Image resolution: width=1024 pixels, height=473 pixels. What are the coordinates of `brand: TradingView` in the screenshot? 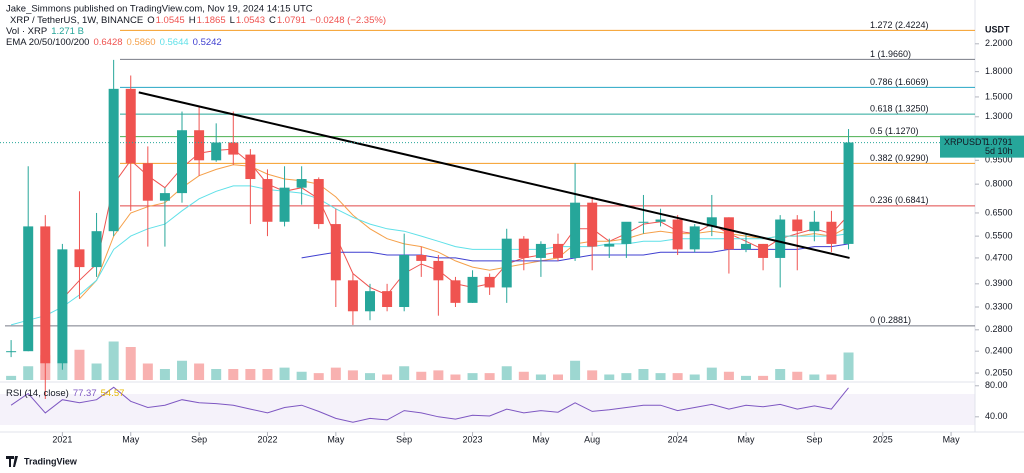 It's located at (51, 461).